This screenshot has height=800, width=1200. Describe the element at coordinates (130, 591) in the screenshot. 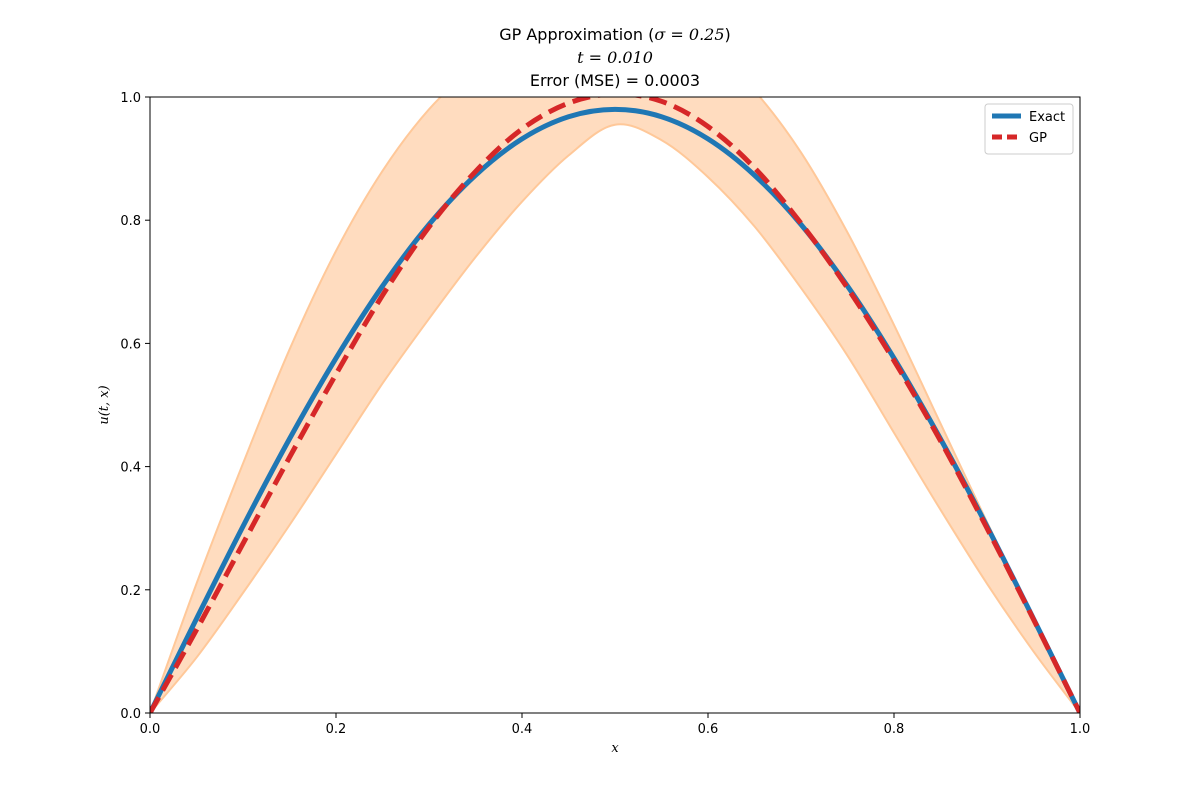

I see `y-tick-label: 0.2` at that location.